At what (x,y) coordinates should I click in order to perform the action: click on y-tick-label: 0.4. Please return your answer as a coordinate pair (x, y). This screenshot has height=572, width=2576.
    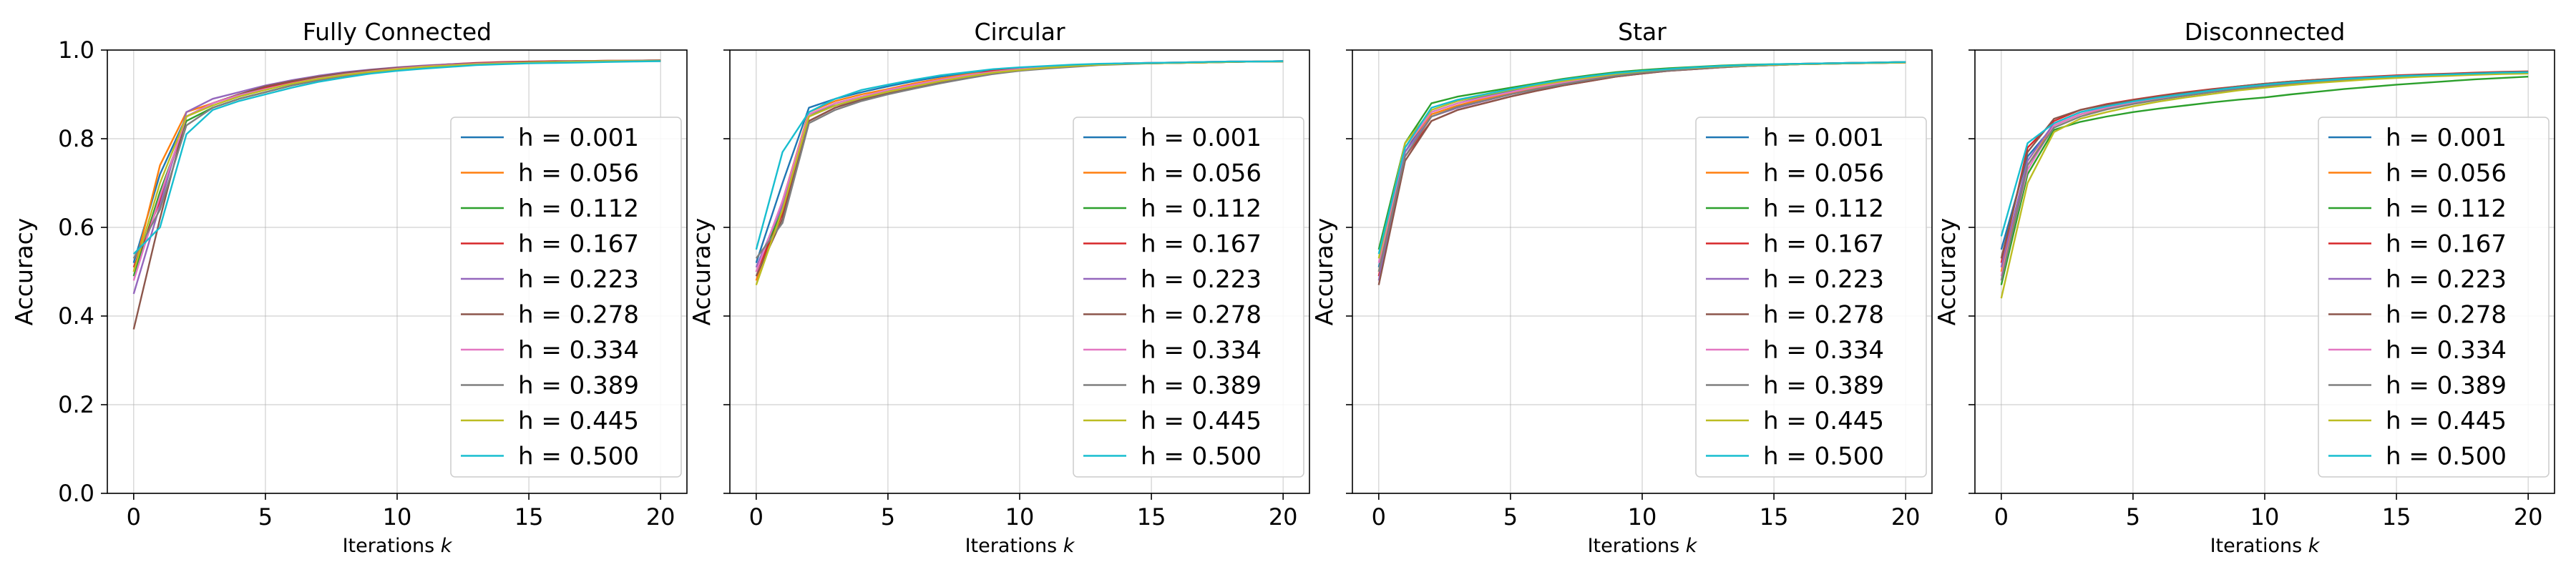
    Looking at the image, I should click on (76, 316).